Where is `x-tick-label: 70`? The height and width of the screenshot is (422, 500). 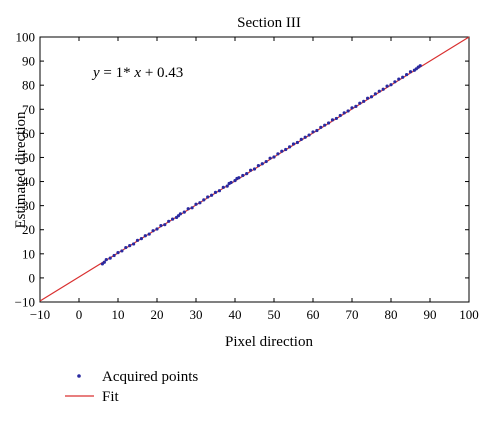 x-tick-label: 70 is located at coordinates (352, 314).